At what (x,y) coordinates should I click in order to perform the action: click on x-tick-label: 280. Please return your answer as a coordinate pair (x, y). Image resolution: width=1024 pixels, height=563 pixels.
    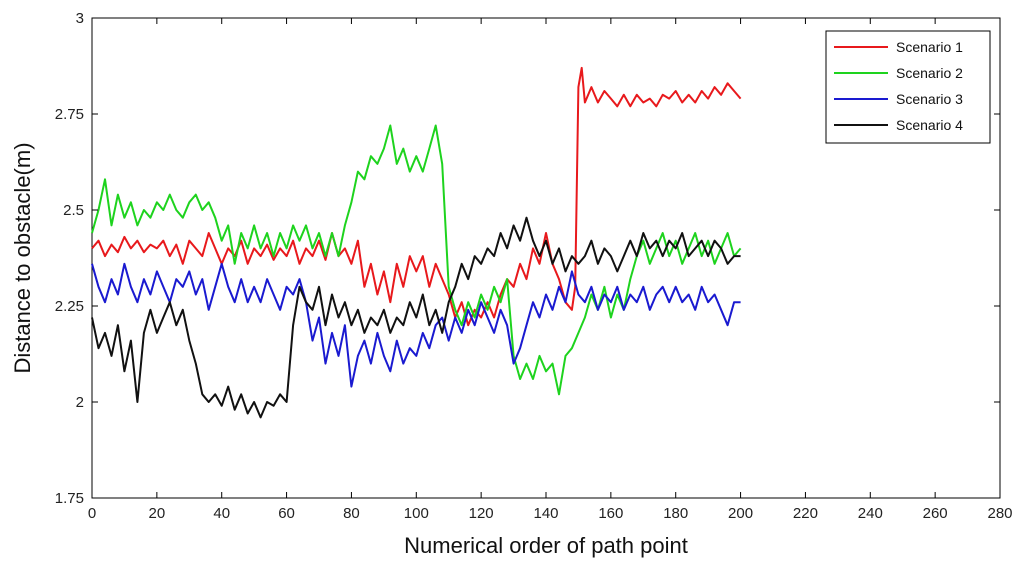
    Looking at the image, I should click on (999, 513).